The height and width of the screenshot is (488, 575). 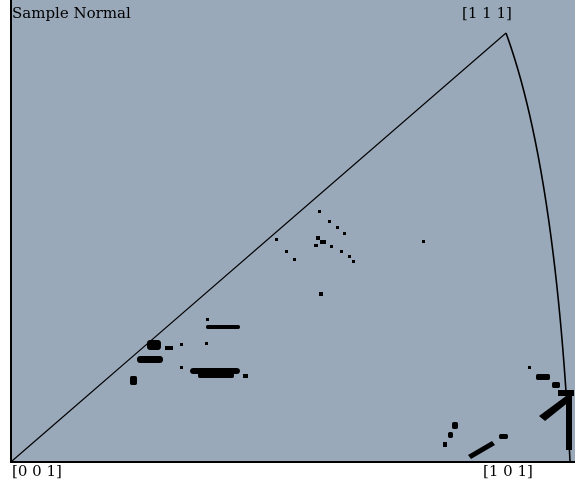 I want to click on point-cluster-right, so click(x=508, y=412).